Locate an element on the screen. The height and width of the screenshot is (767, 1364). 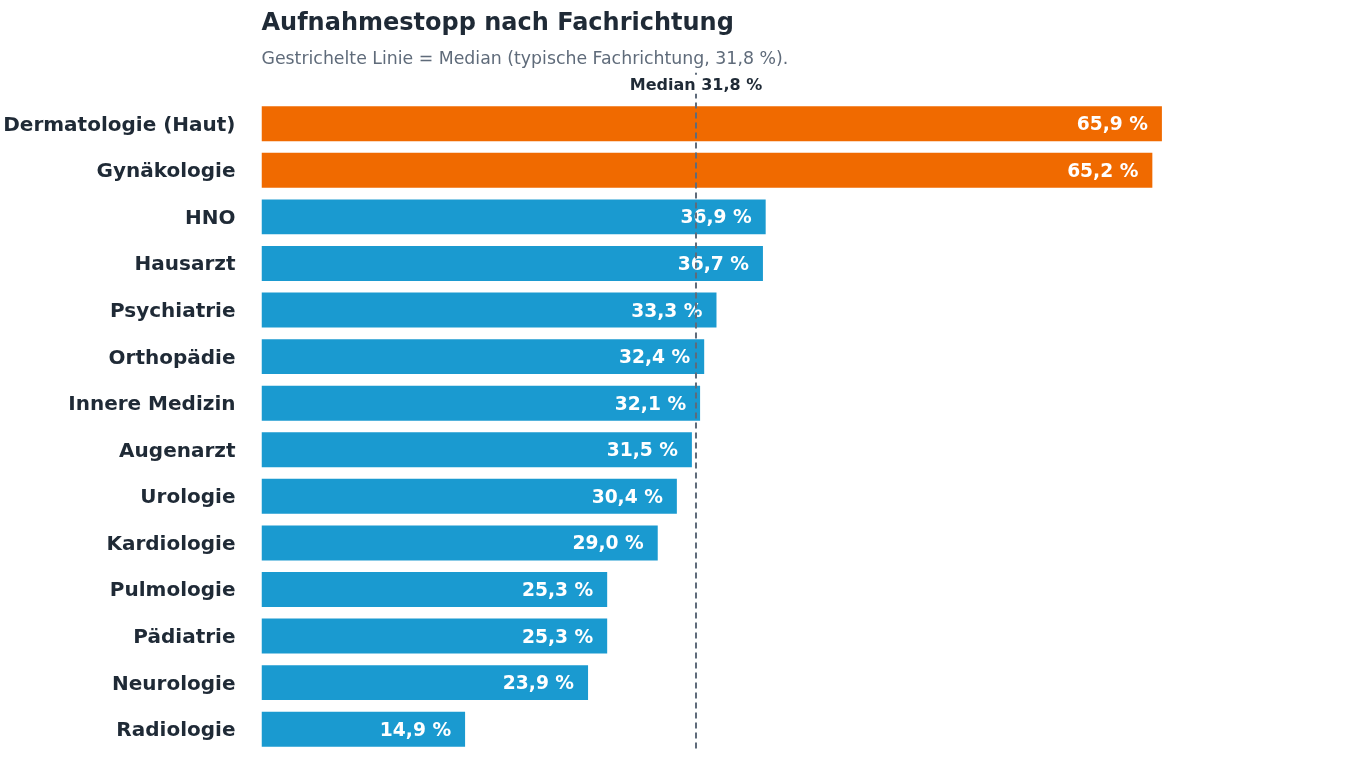
y-tick-label: HNO is located at coordinates (210, 216).